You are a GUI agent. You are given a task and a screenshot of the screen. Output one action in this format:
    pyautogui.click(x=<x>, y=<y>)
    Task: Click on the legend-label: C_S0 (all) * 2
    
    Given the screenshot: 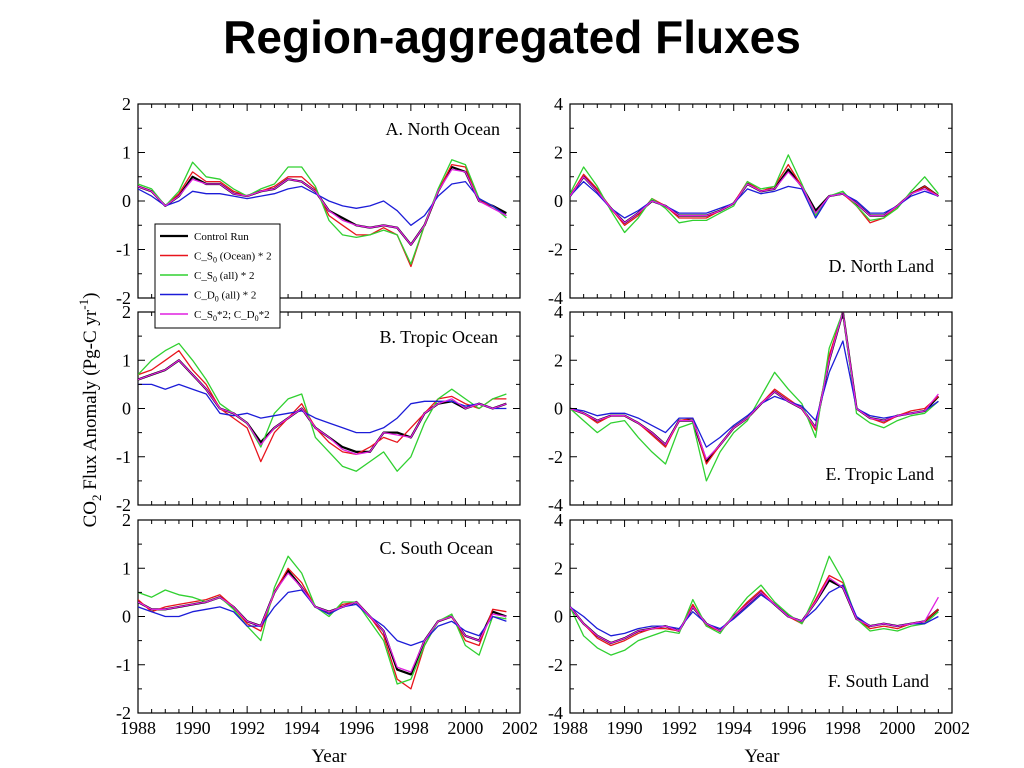 What is the action you would take?
    pyautogui.click(x=224, y=277)
    